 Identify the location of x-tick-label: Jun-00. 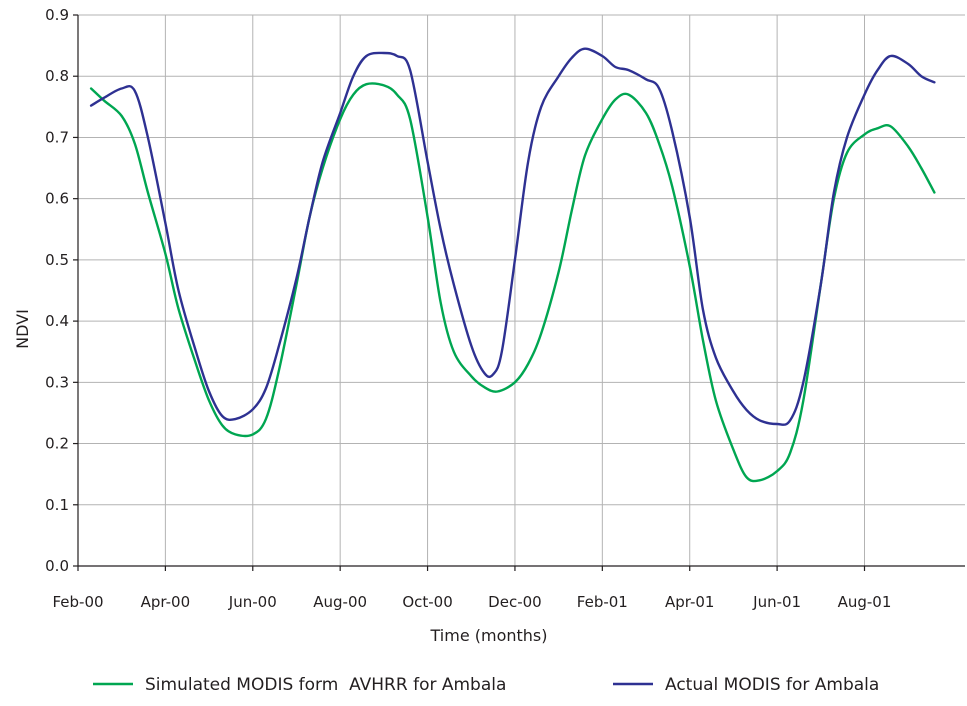
(252, 602).